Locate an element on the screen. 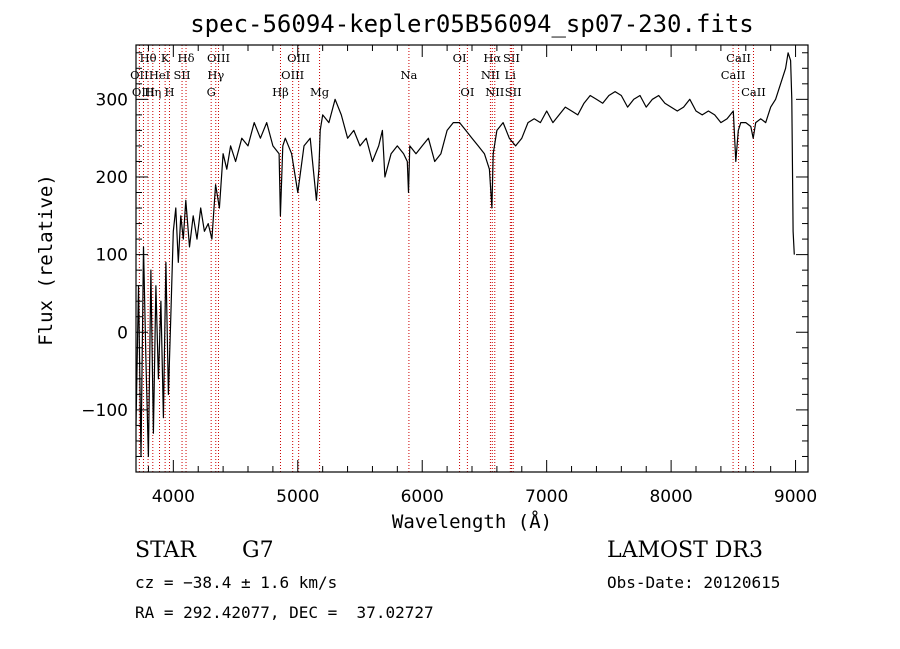 The height and width of the screenshot is (649, 900). y-tick-label: −100 is located at coordinates (104, 411).